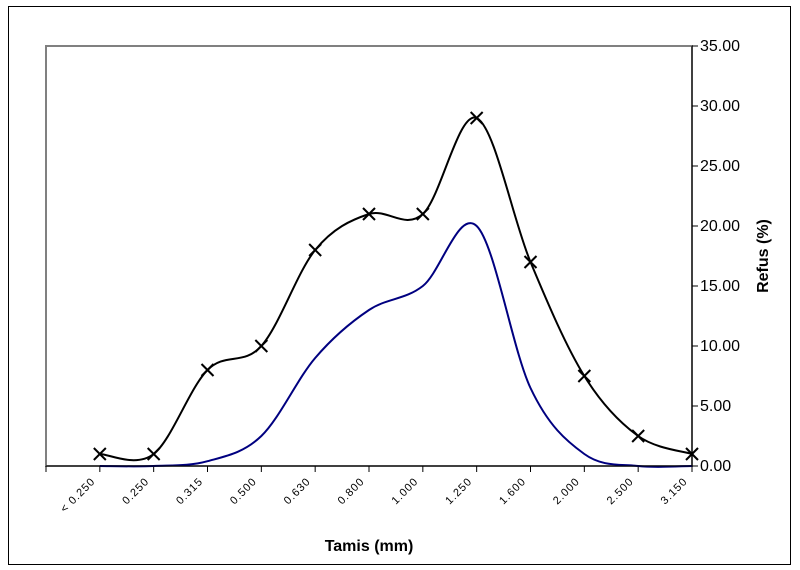 Image resolution: width=800 pixels, height=570 pixels. What do you see at coordinates (720, 106) in the screenshot?
I see `y-tick-label: 30.00` at bounding box center [720, 106].